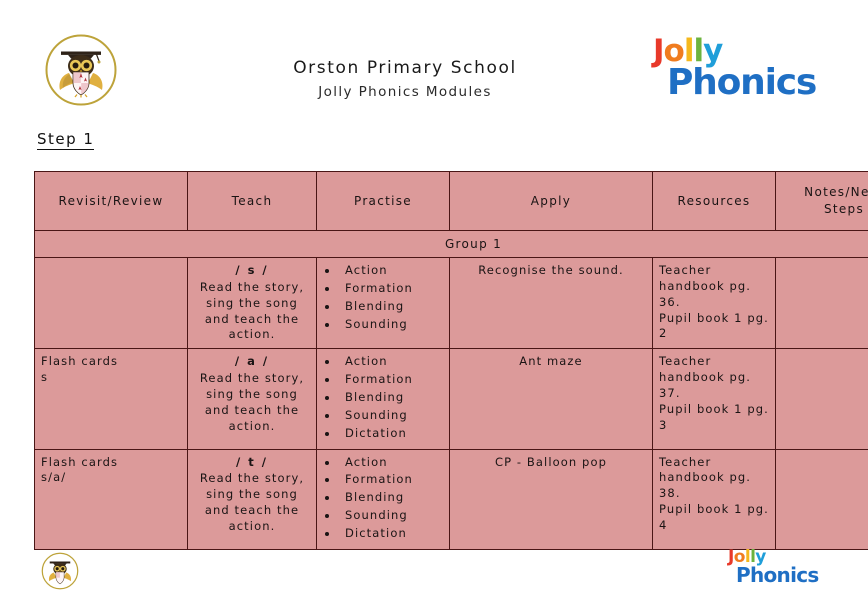  I want to click on footer-school-owl-logo-icon, so click(60, 571).